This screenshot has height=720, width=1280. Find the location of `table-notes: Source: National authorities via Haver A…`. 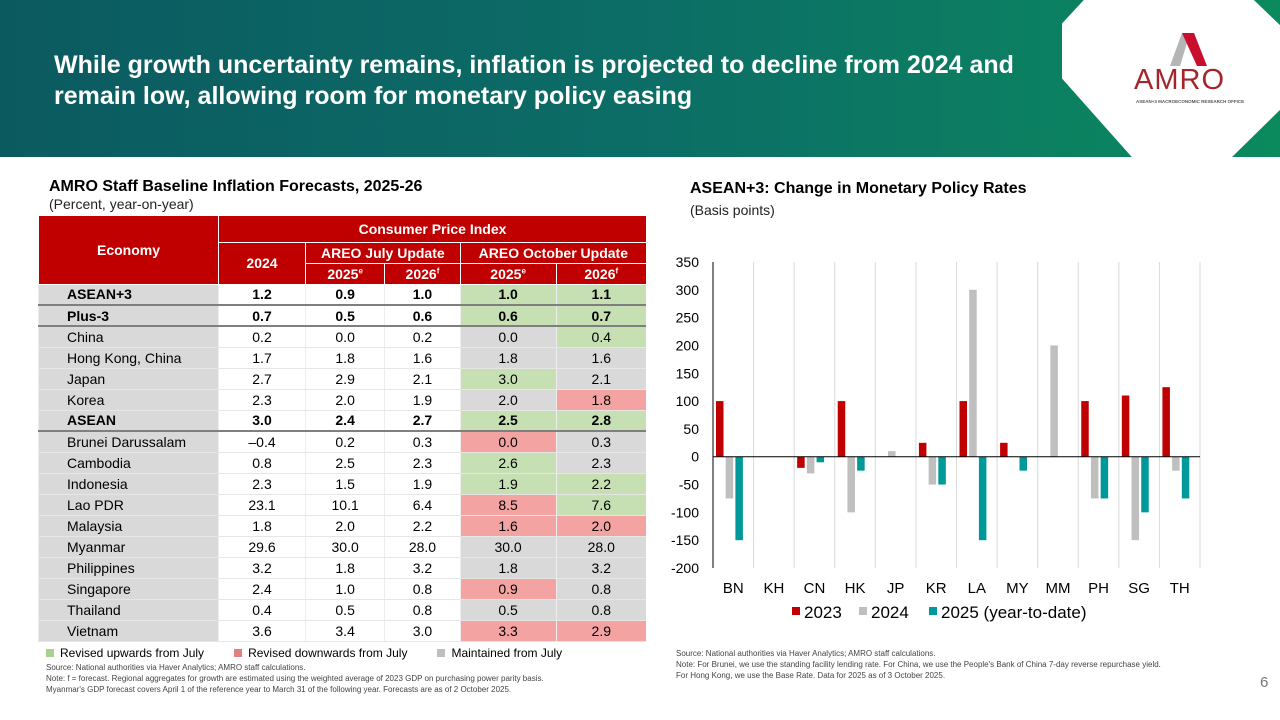

table-notes: Source: National authorities via Haver A… is located at coordinates (295, 678).